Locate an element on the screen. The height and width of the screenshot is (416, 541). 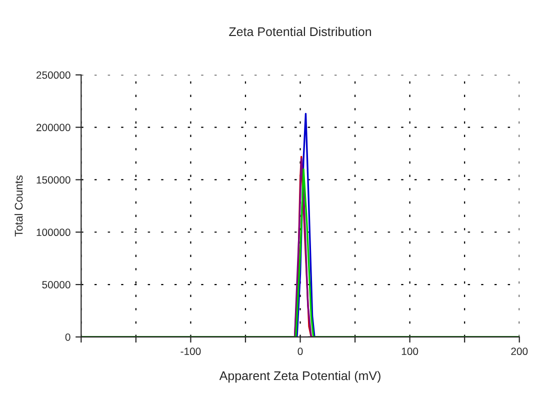
y-tick-label: 200000 is located at coordinates (53, 128).